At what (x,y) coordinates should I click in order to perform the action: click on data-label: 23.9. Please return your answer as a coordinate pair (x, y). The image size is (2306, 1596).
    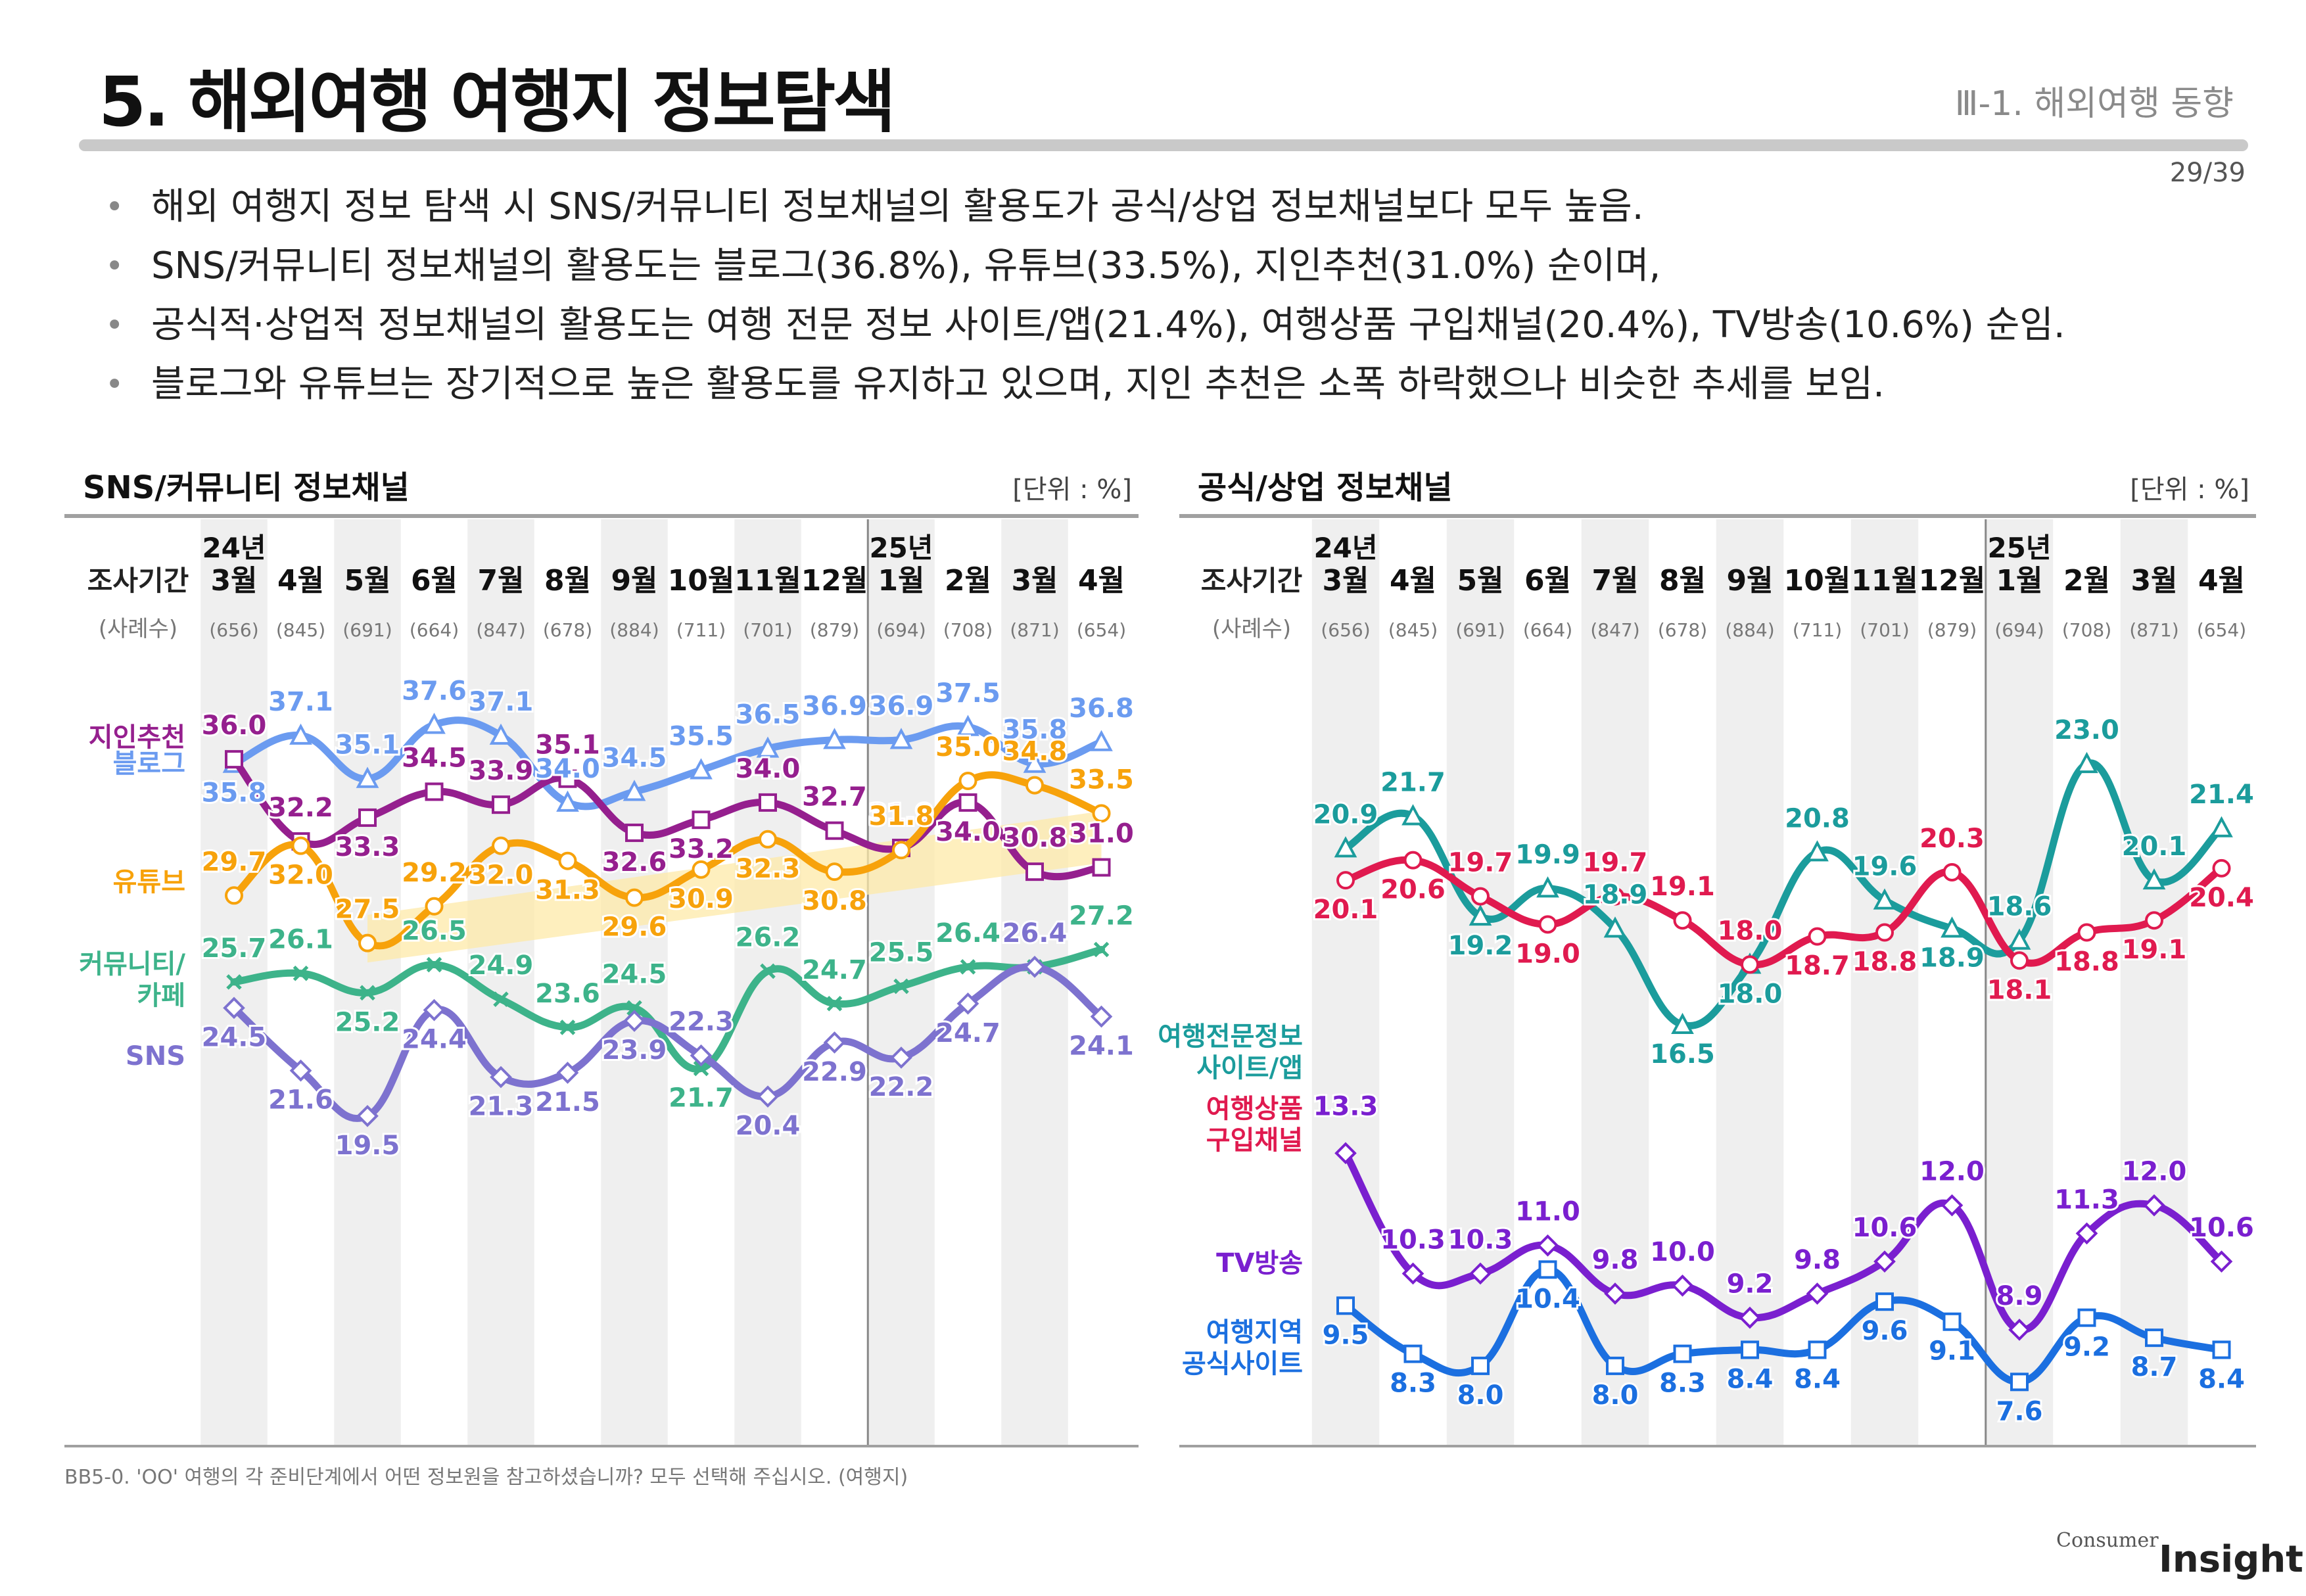
    Looking at the image, I should click on (634, 1050).